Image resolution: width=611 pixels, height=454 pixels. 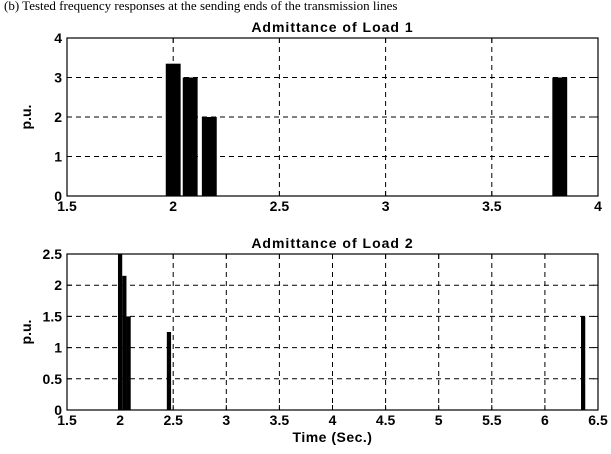 What do you see at coordinates (173, 420) in the screenshot?
I see `plot2-x-tick-label: 2.5` at bounding box center [173, 420].